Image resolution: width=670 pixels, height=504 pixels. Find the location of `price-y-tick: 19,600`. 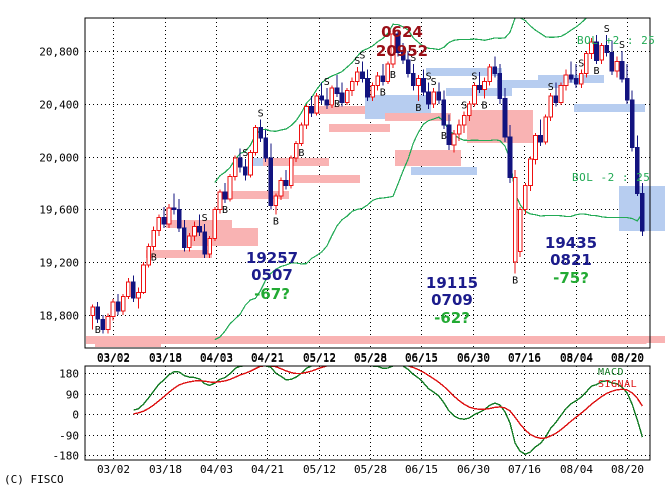

price-y-tick: 19,600 is located at coordinates (59, 210).